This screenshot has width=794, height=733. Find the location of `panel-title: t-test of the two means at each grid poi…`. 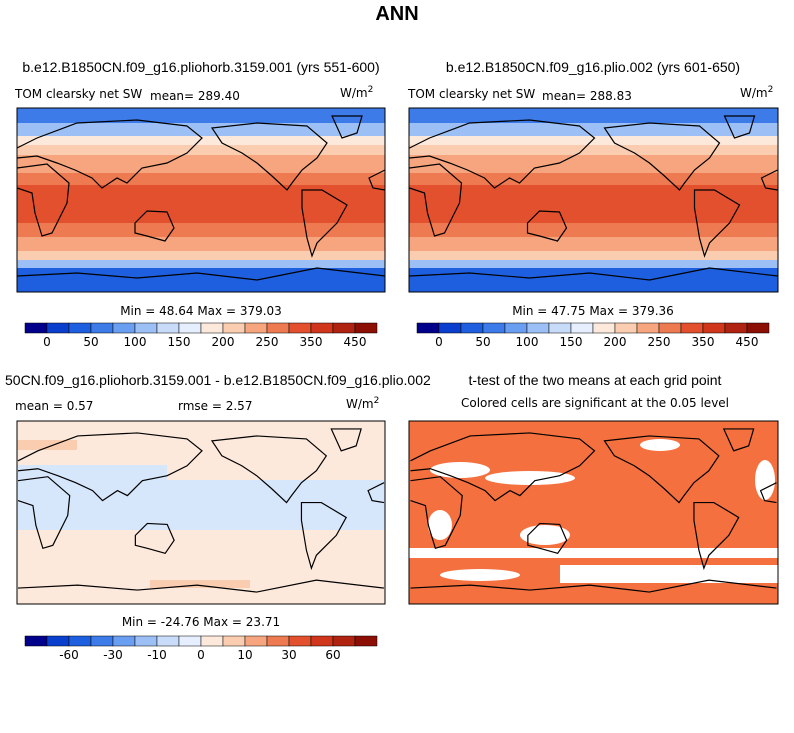

panel-title: t-test of the two means at each grid poi… is located at coordinates (595, 380).